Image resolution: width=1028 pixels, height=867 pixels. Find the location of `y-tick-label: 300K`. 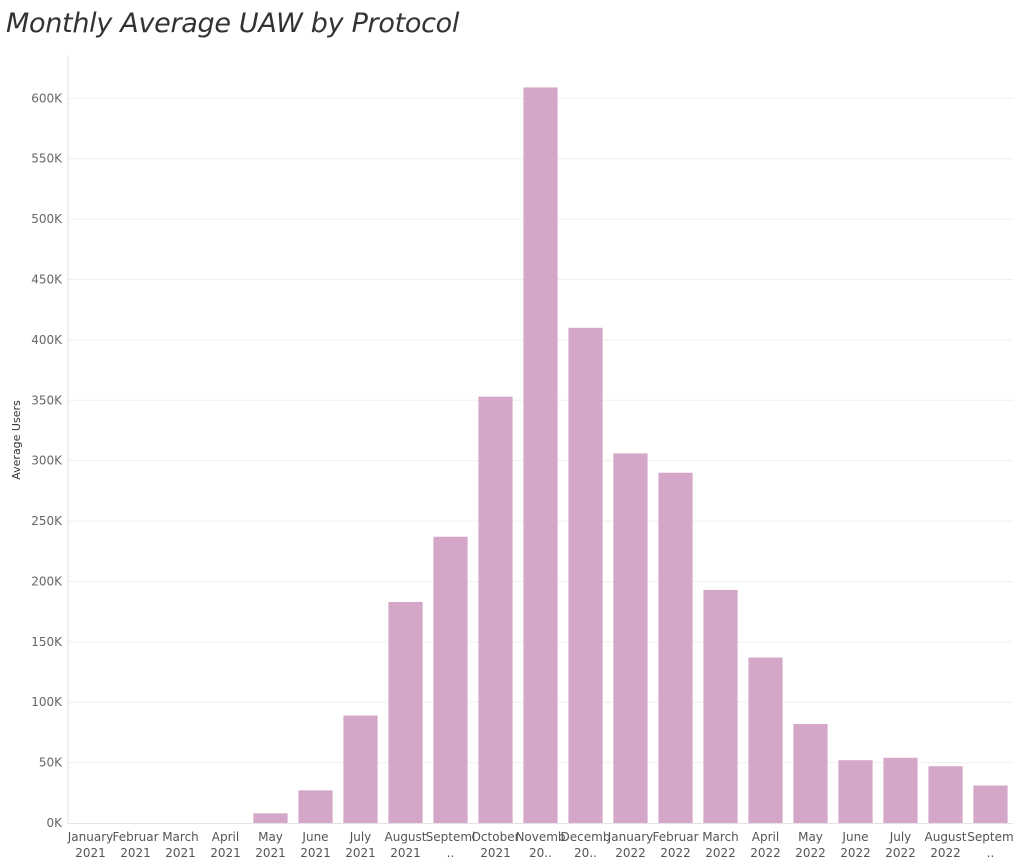

y-tick-label: 300K is located at coordinates (47, 461).